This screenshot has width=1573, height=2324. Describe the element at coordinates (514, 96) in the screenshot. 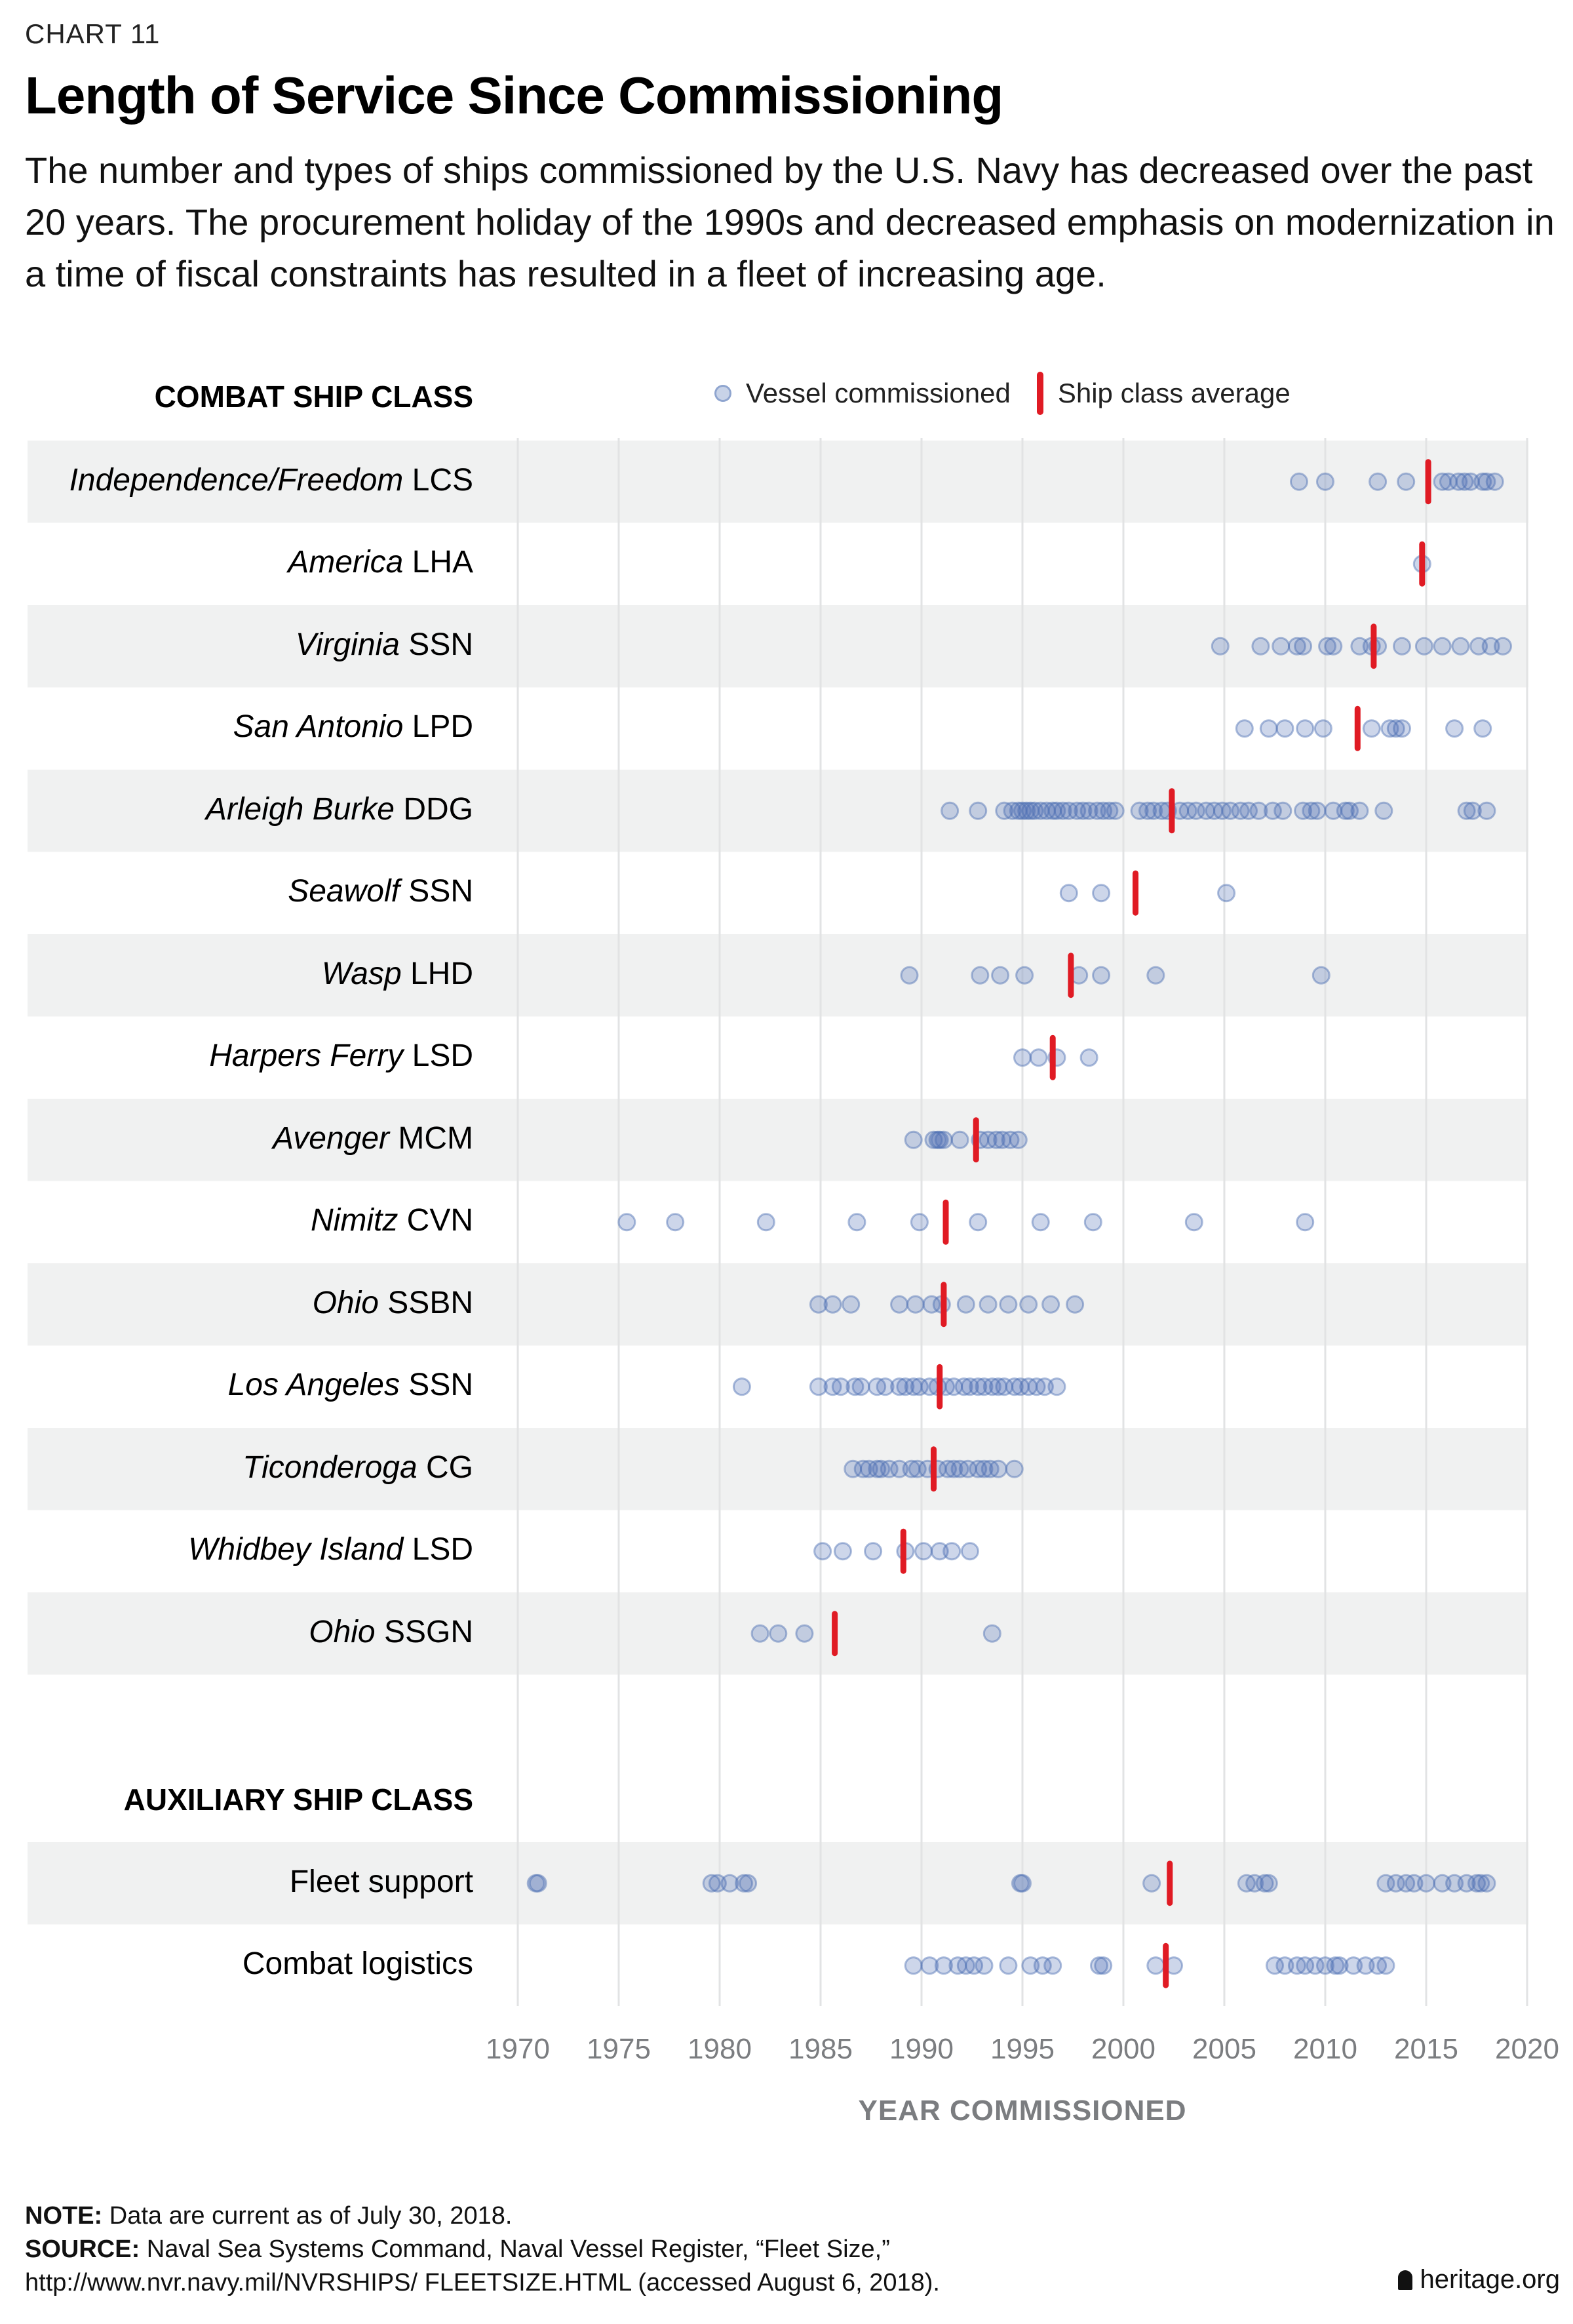

I see `chart-title: Length of Service Since Commissioning` at that location.